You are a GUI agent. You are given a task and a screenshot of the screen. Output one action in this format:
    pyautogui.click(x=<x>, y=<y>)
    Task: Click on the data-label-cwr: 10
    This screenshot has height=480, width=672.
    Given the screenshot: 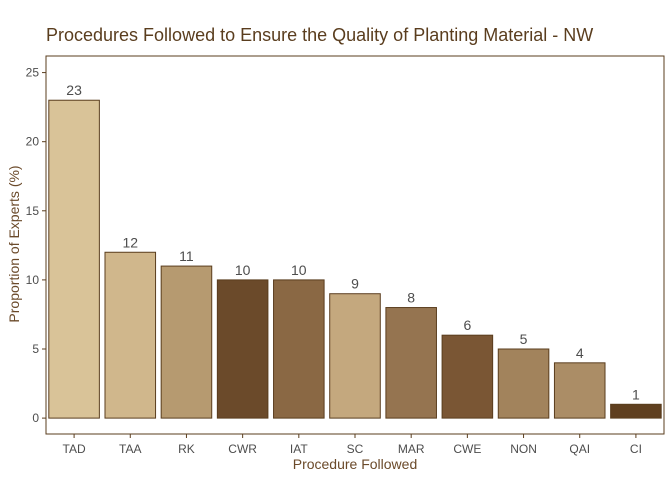 What is the action you would take?
    pyautogui.click(x=243, y=270)
    